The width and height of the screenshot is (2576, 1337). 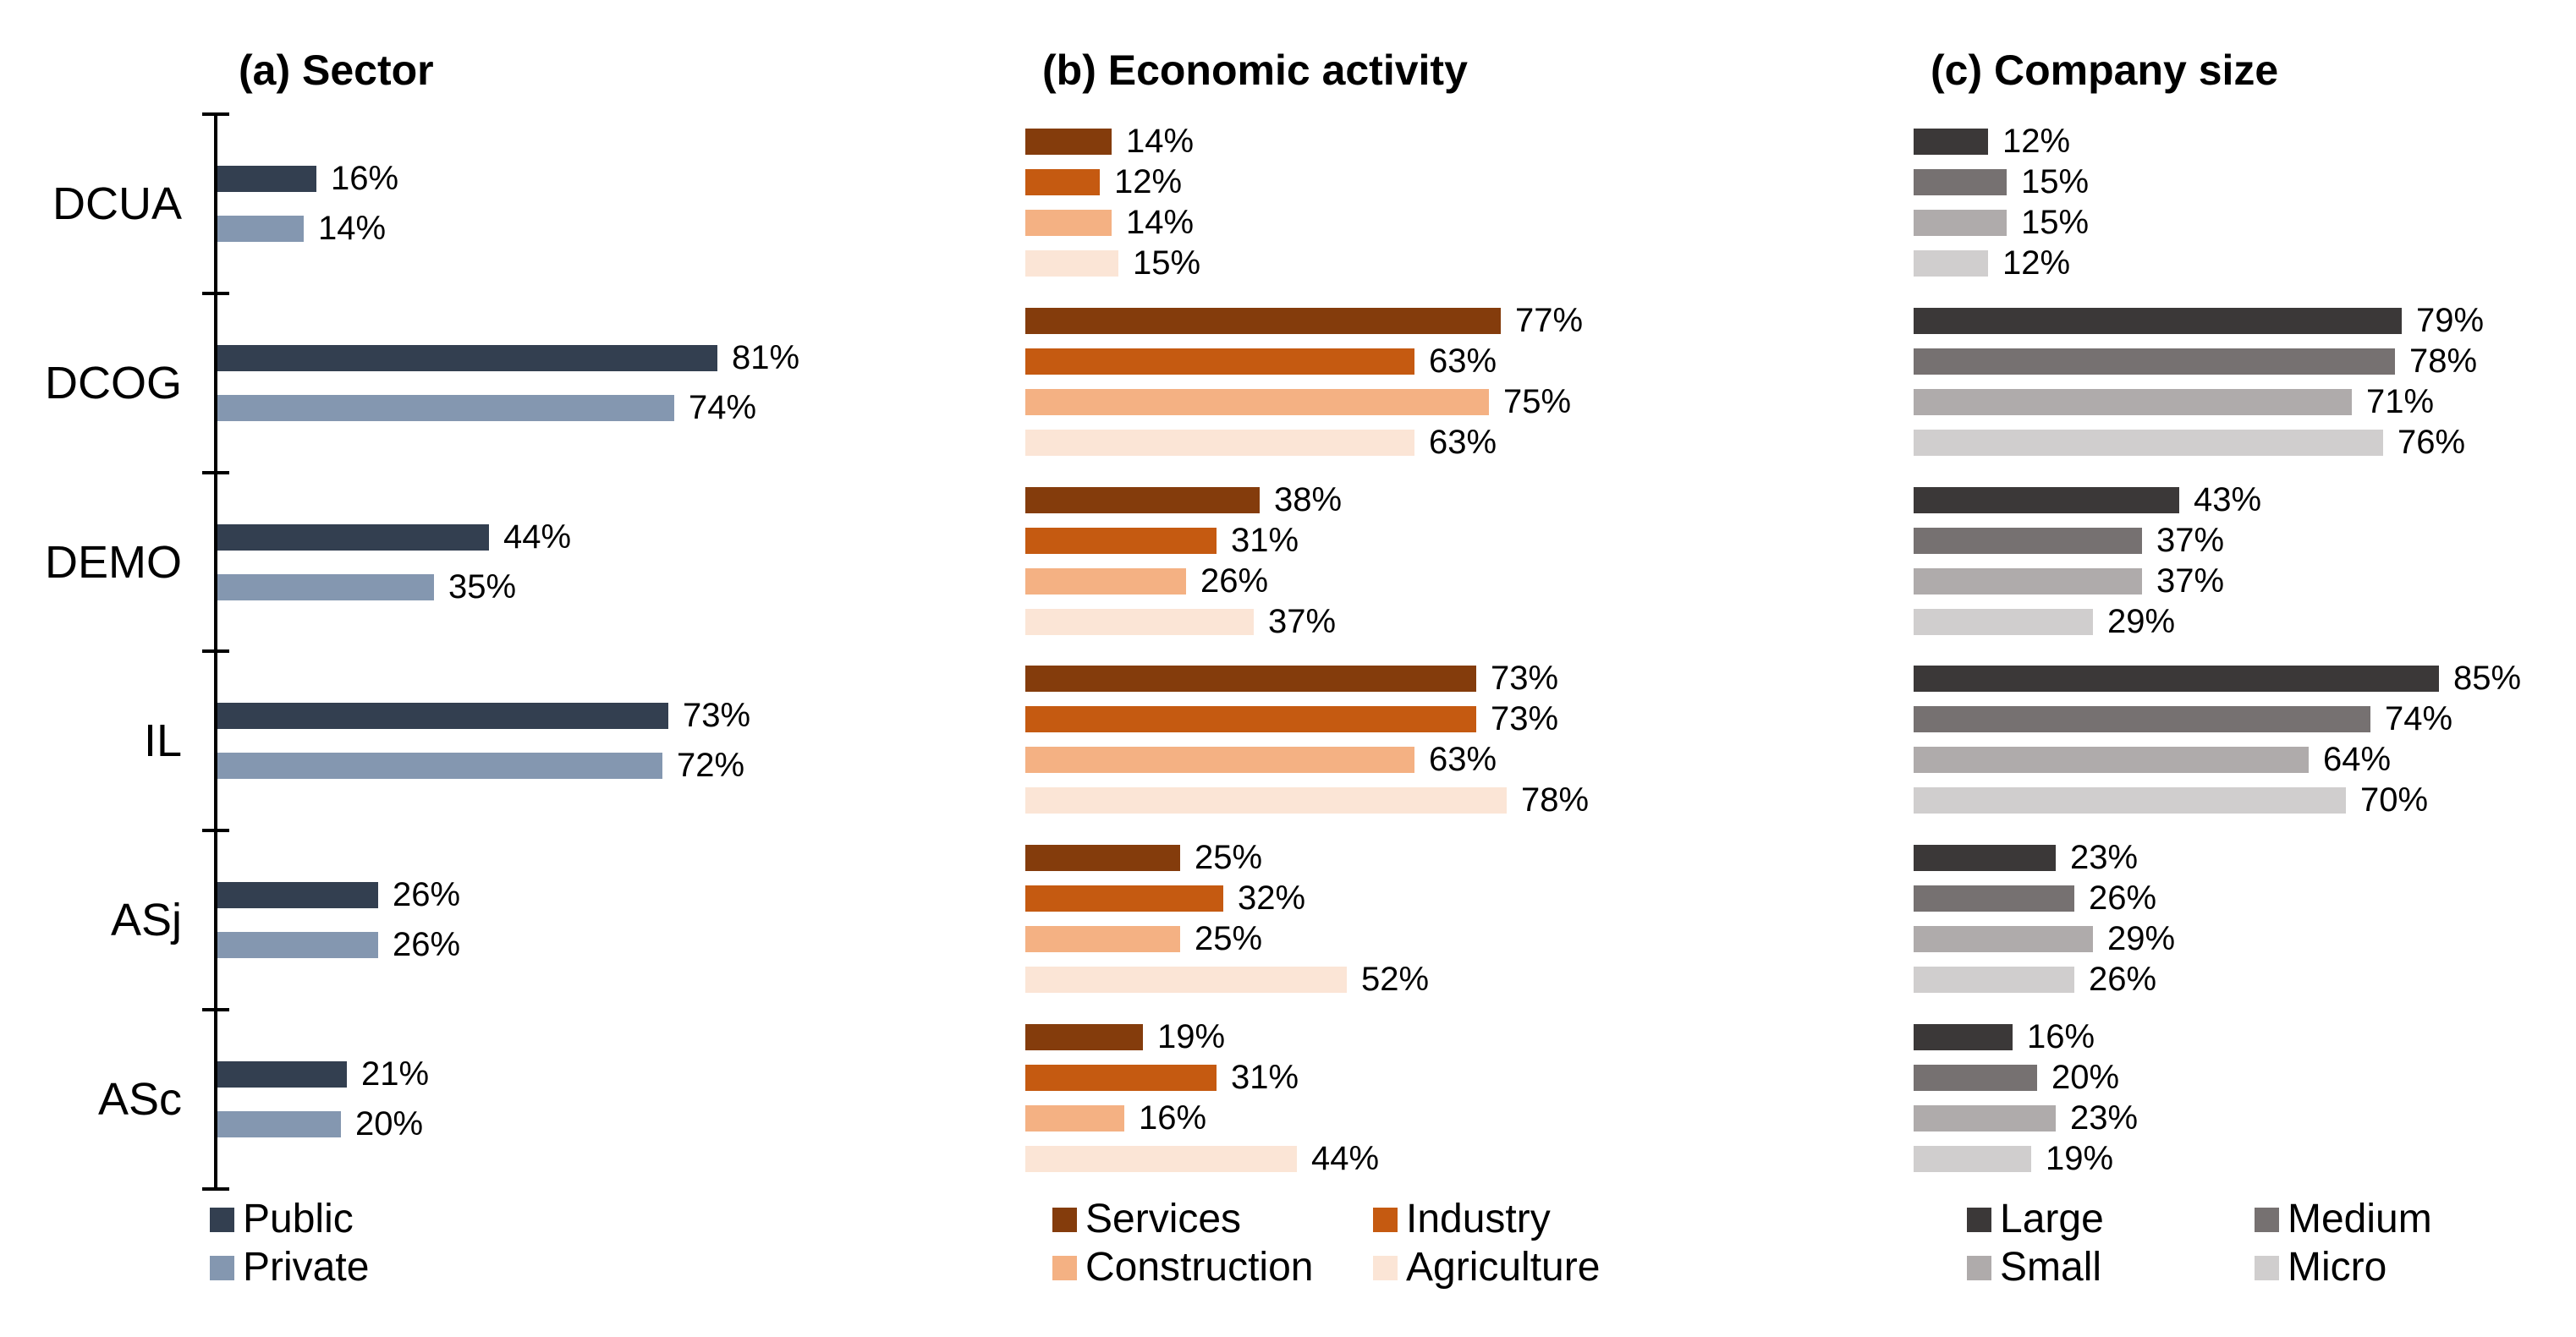 I want to click on bar-value-label: 76%, so click(x=2432, y=443).